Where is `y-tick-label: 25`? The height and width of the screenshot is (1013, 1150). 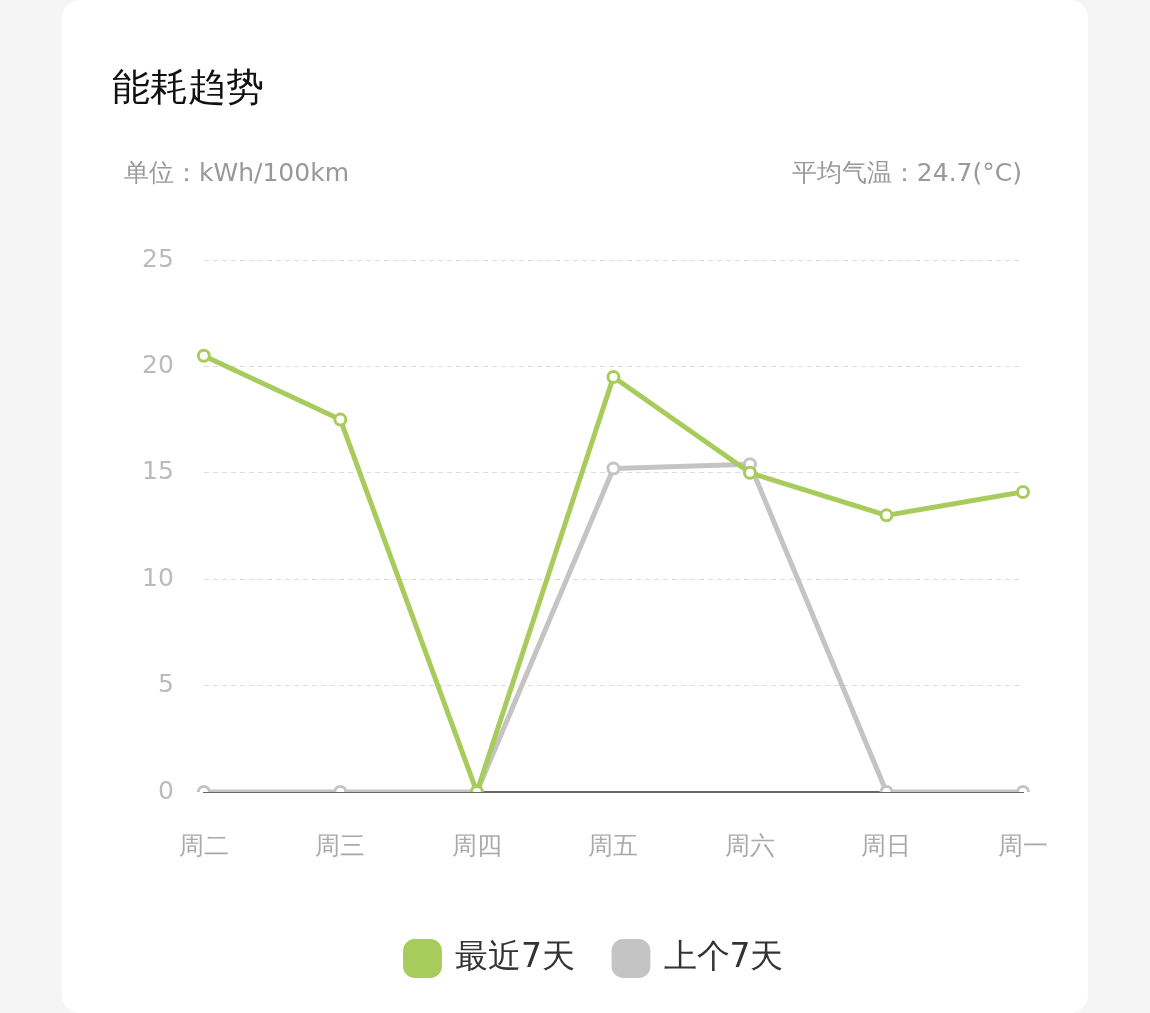
y-tick-label: 25 is located at coordinates (158, 258).